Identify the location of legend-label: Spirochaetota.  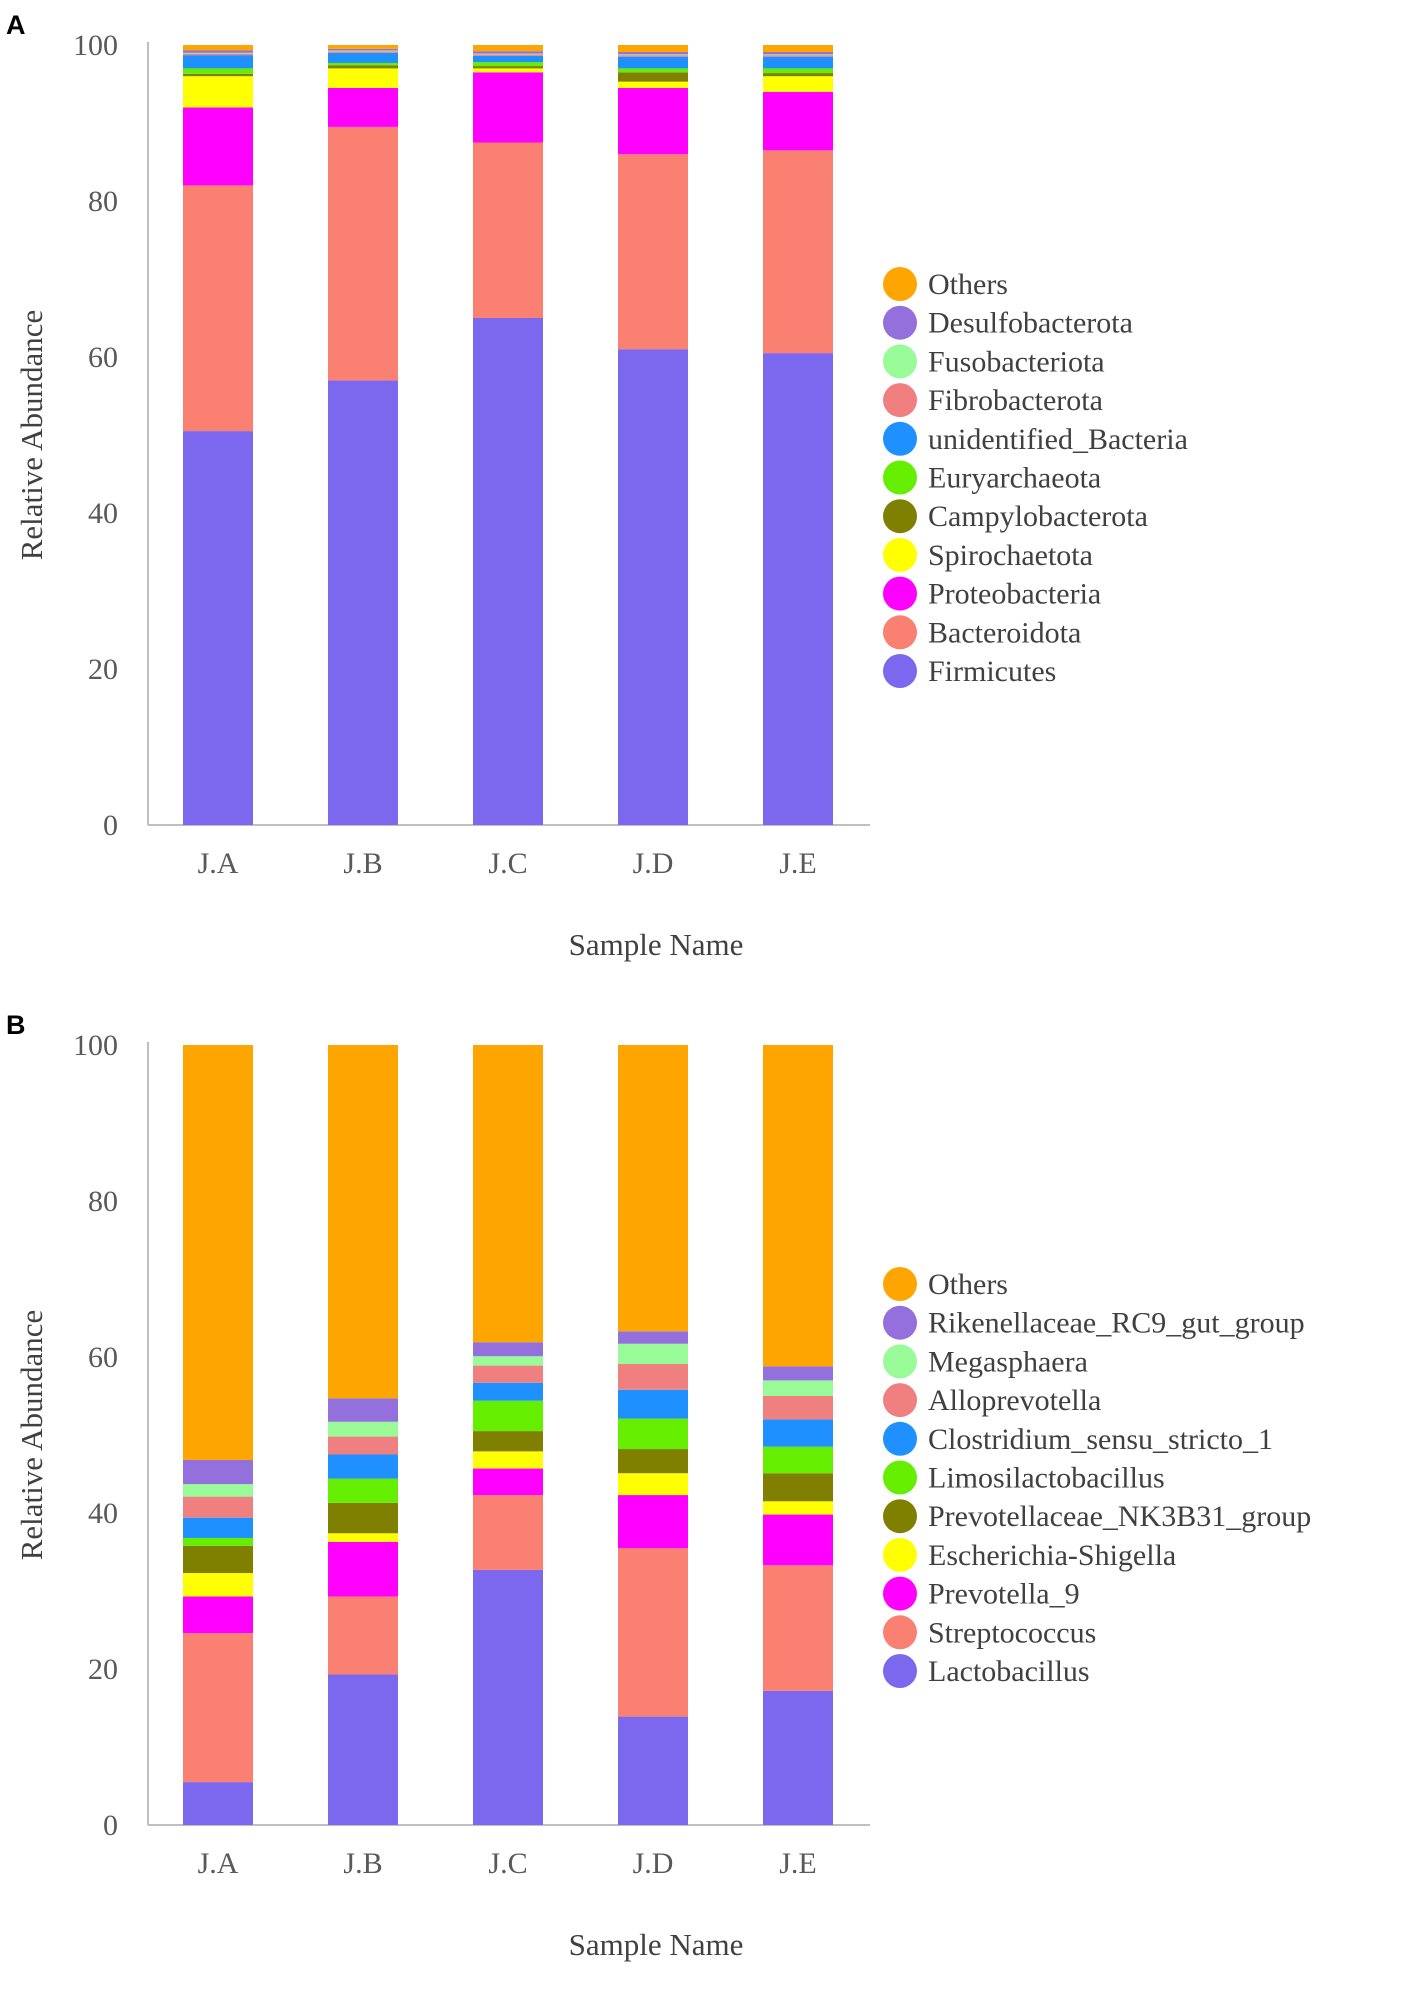
(1010, 555).